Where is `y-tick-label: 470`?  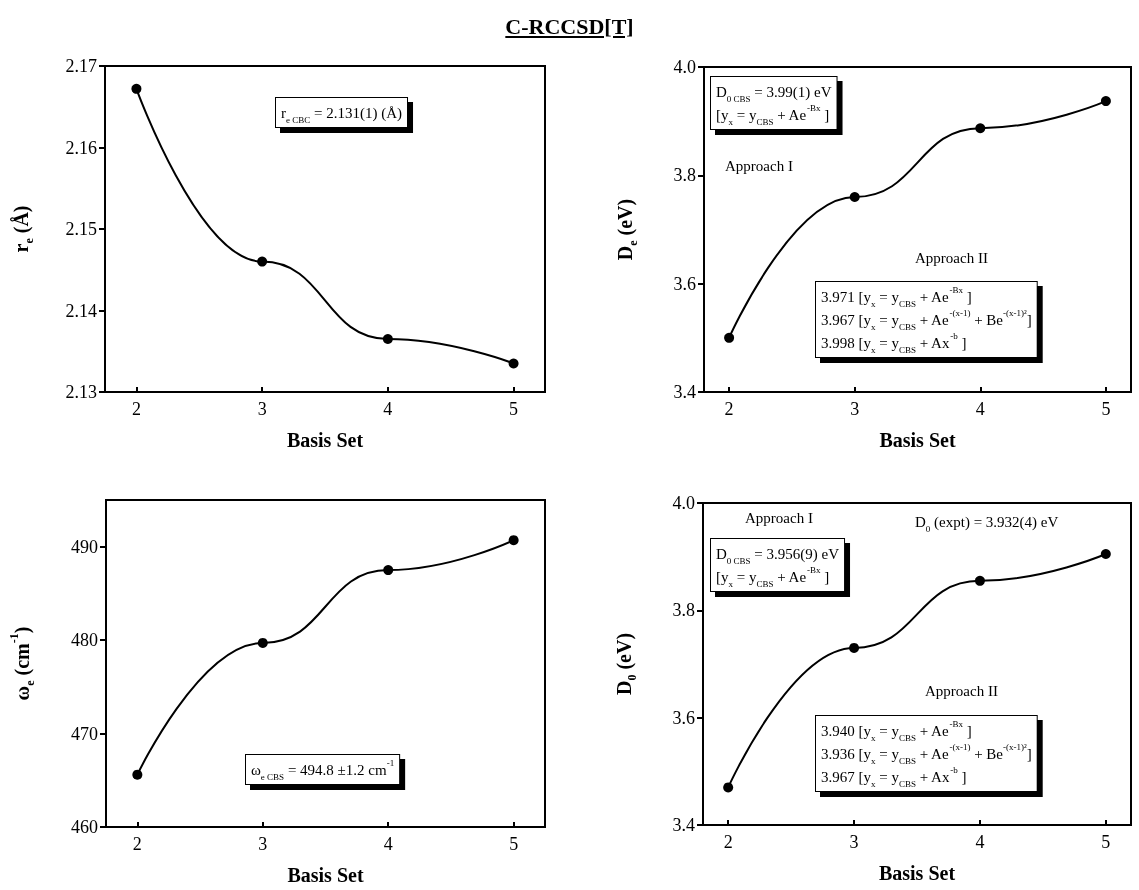 y-tick-label: 470 is located at coordinates (84, 733).